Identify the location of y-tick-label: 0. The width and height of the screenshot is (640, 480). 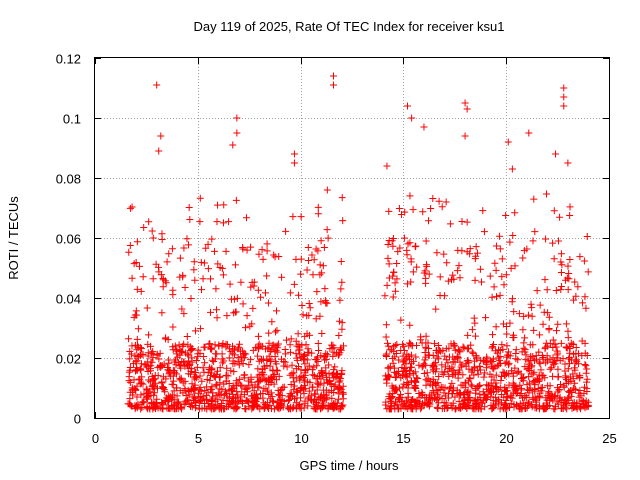
(77, 419).